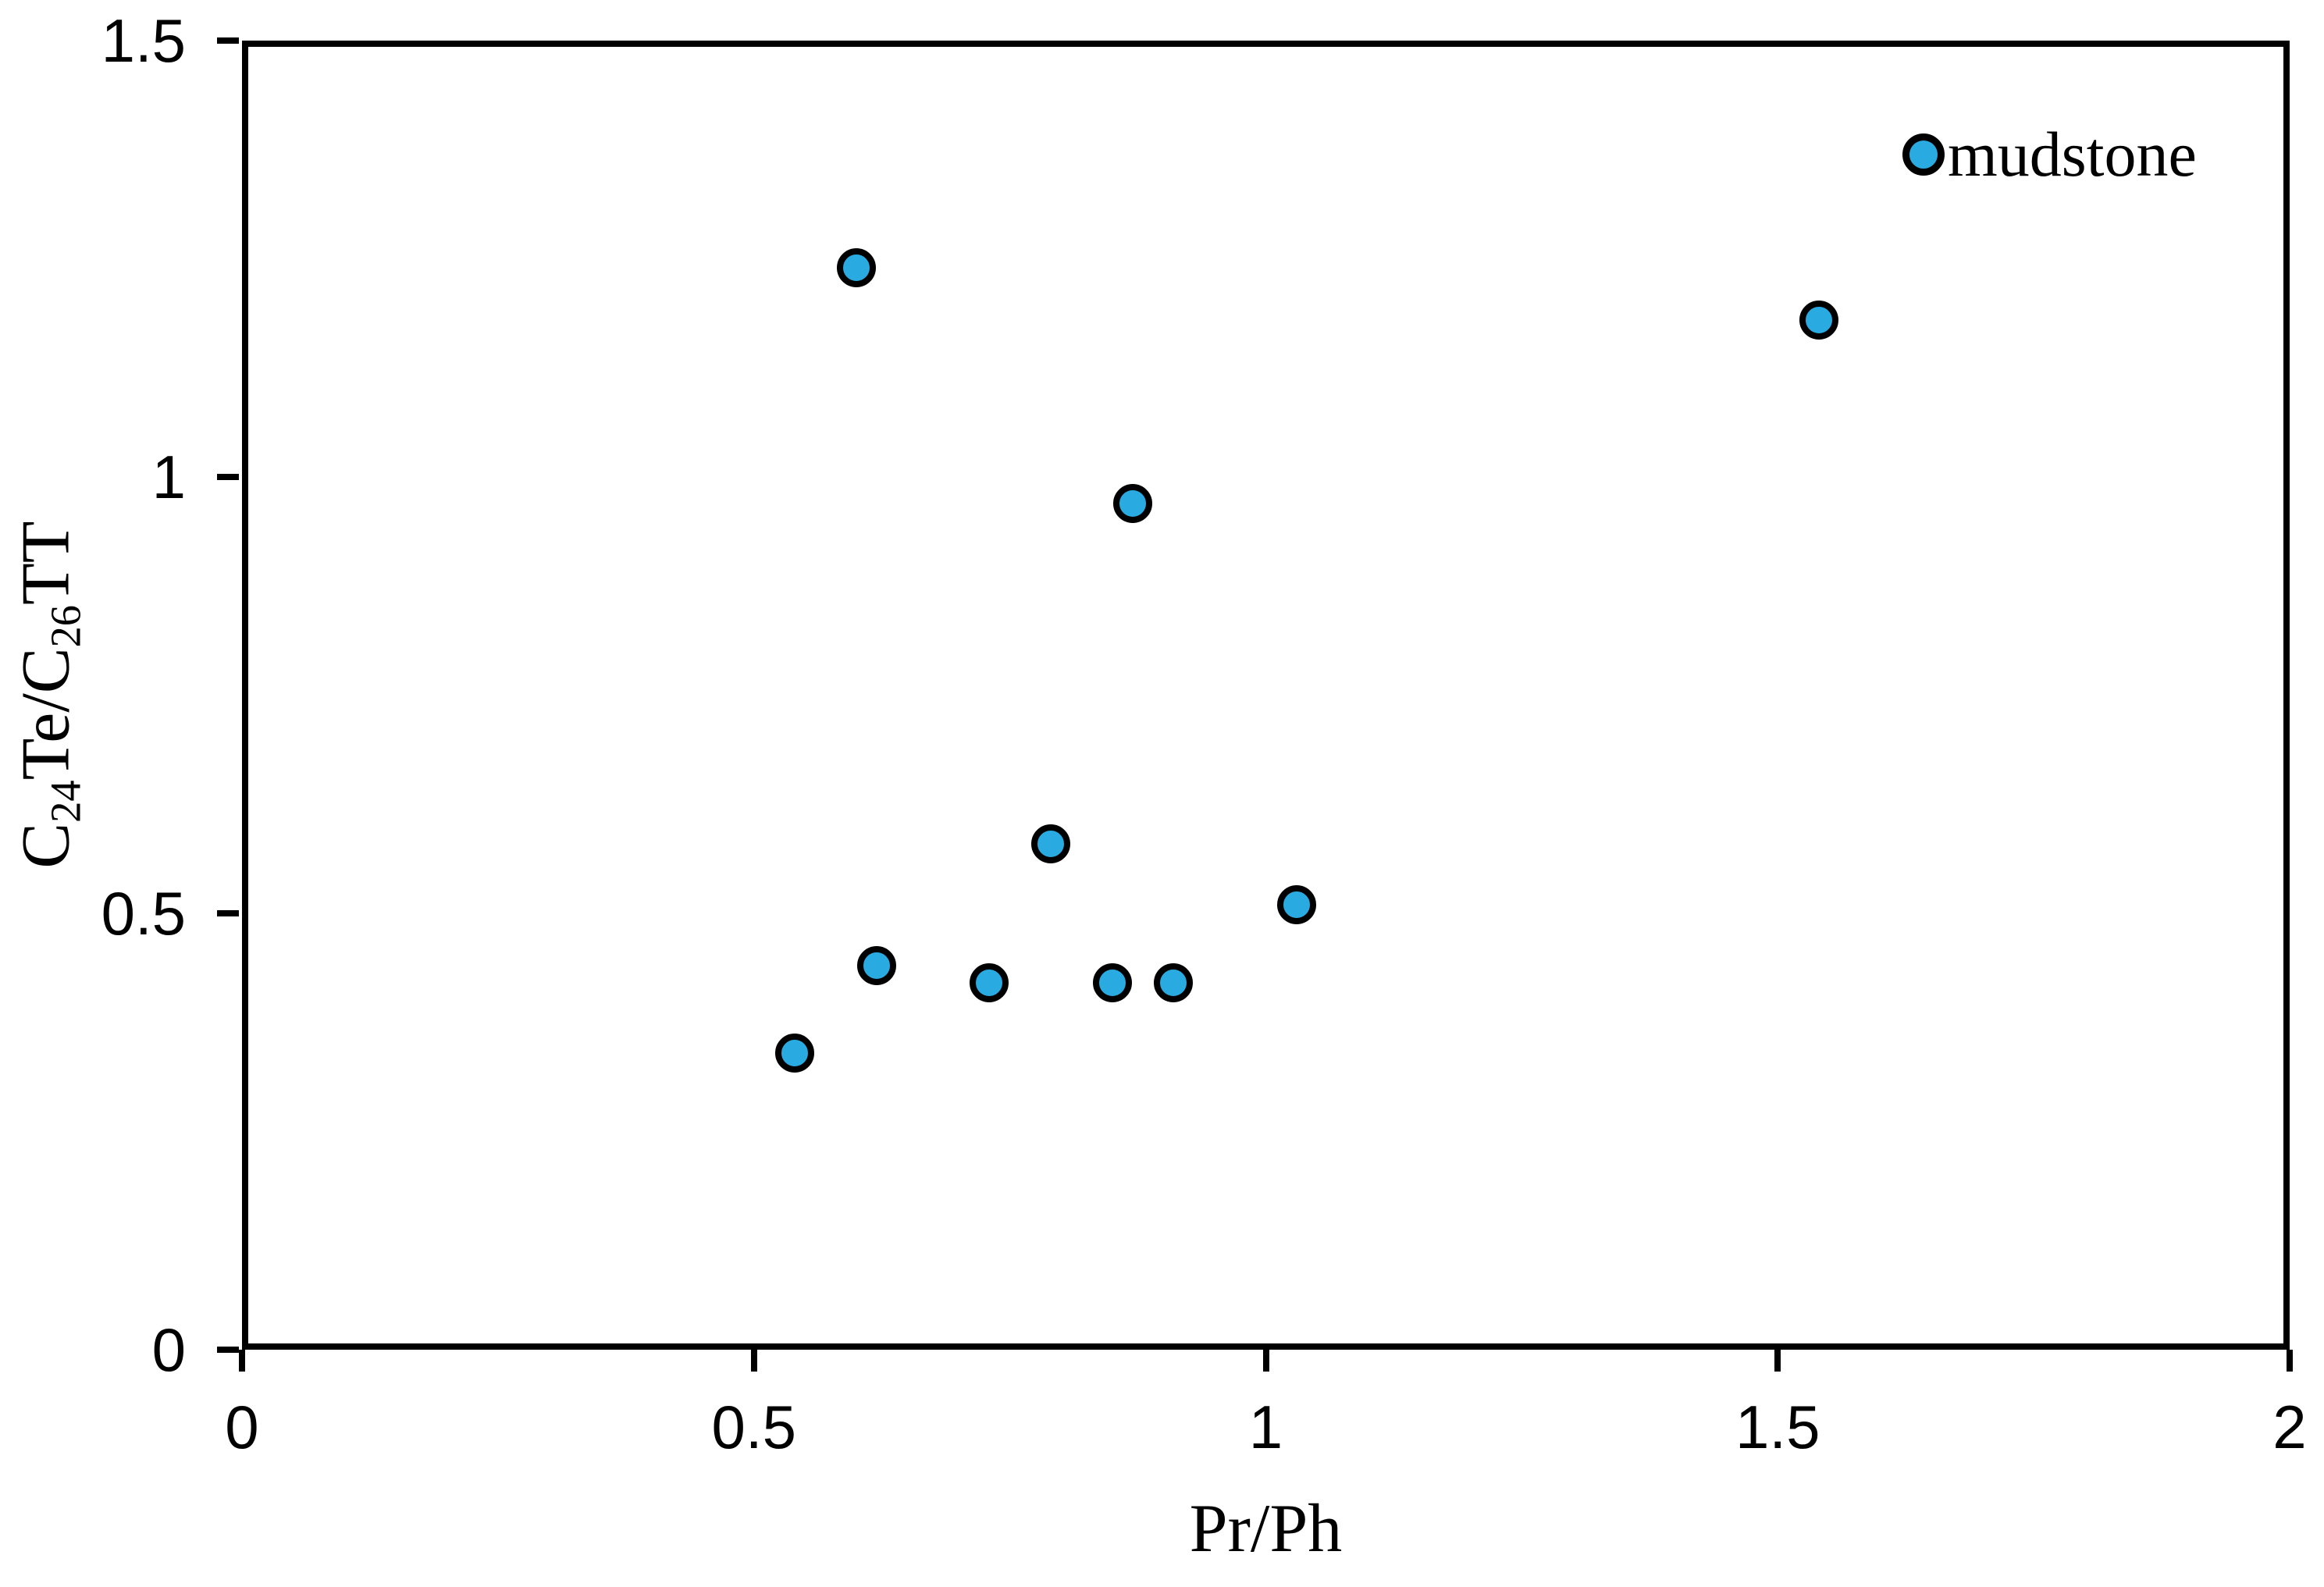 This screenshot has height=1587, width=2324. I want to click on x-tick-label: 1, so click(1265, 1427).